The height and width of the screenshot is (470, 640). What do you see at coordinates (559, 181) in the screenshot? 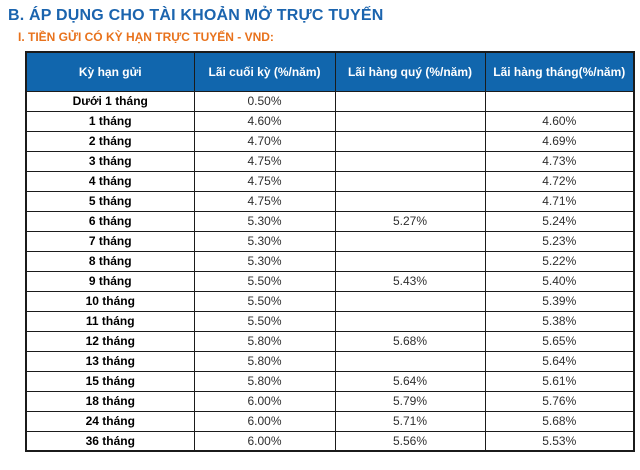
I see `monthly-rate-cell: 4.72%` at bounding box center [559, 181].